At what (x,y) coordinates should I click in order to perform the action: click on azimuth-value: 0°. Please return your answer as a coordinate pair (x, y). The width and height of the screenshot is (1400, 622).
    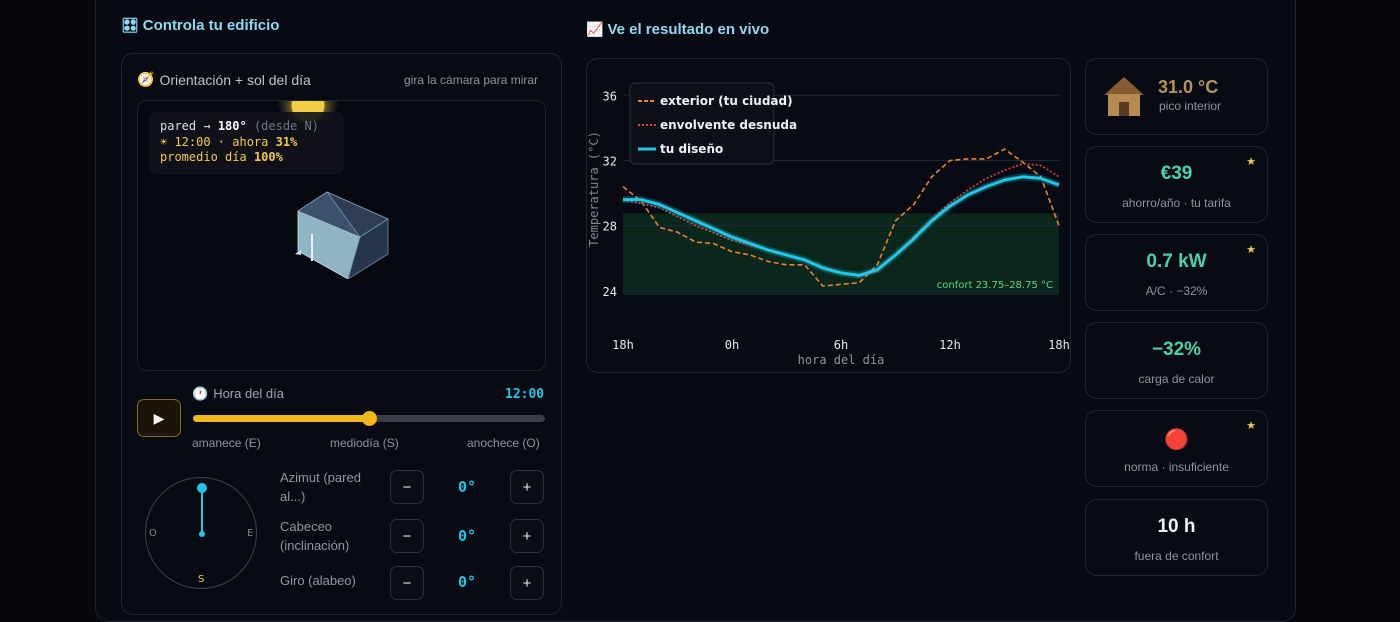
    Looking at the image, I should click on (467, 487).